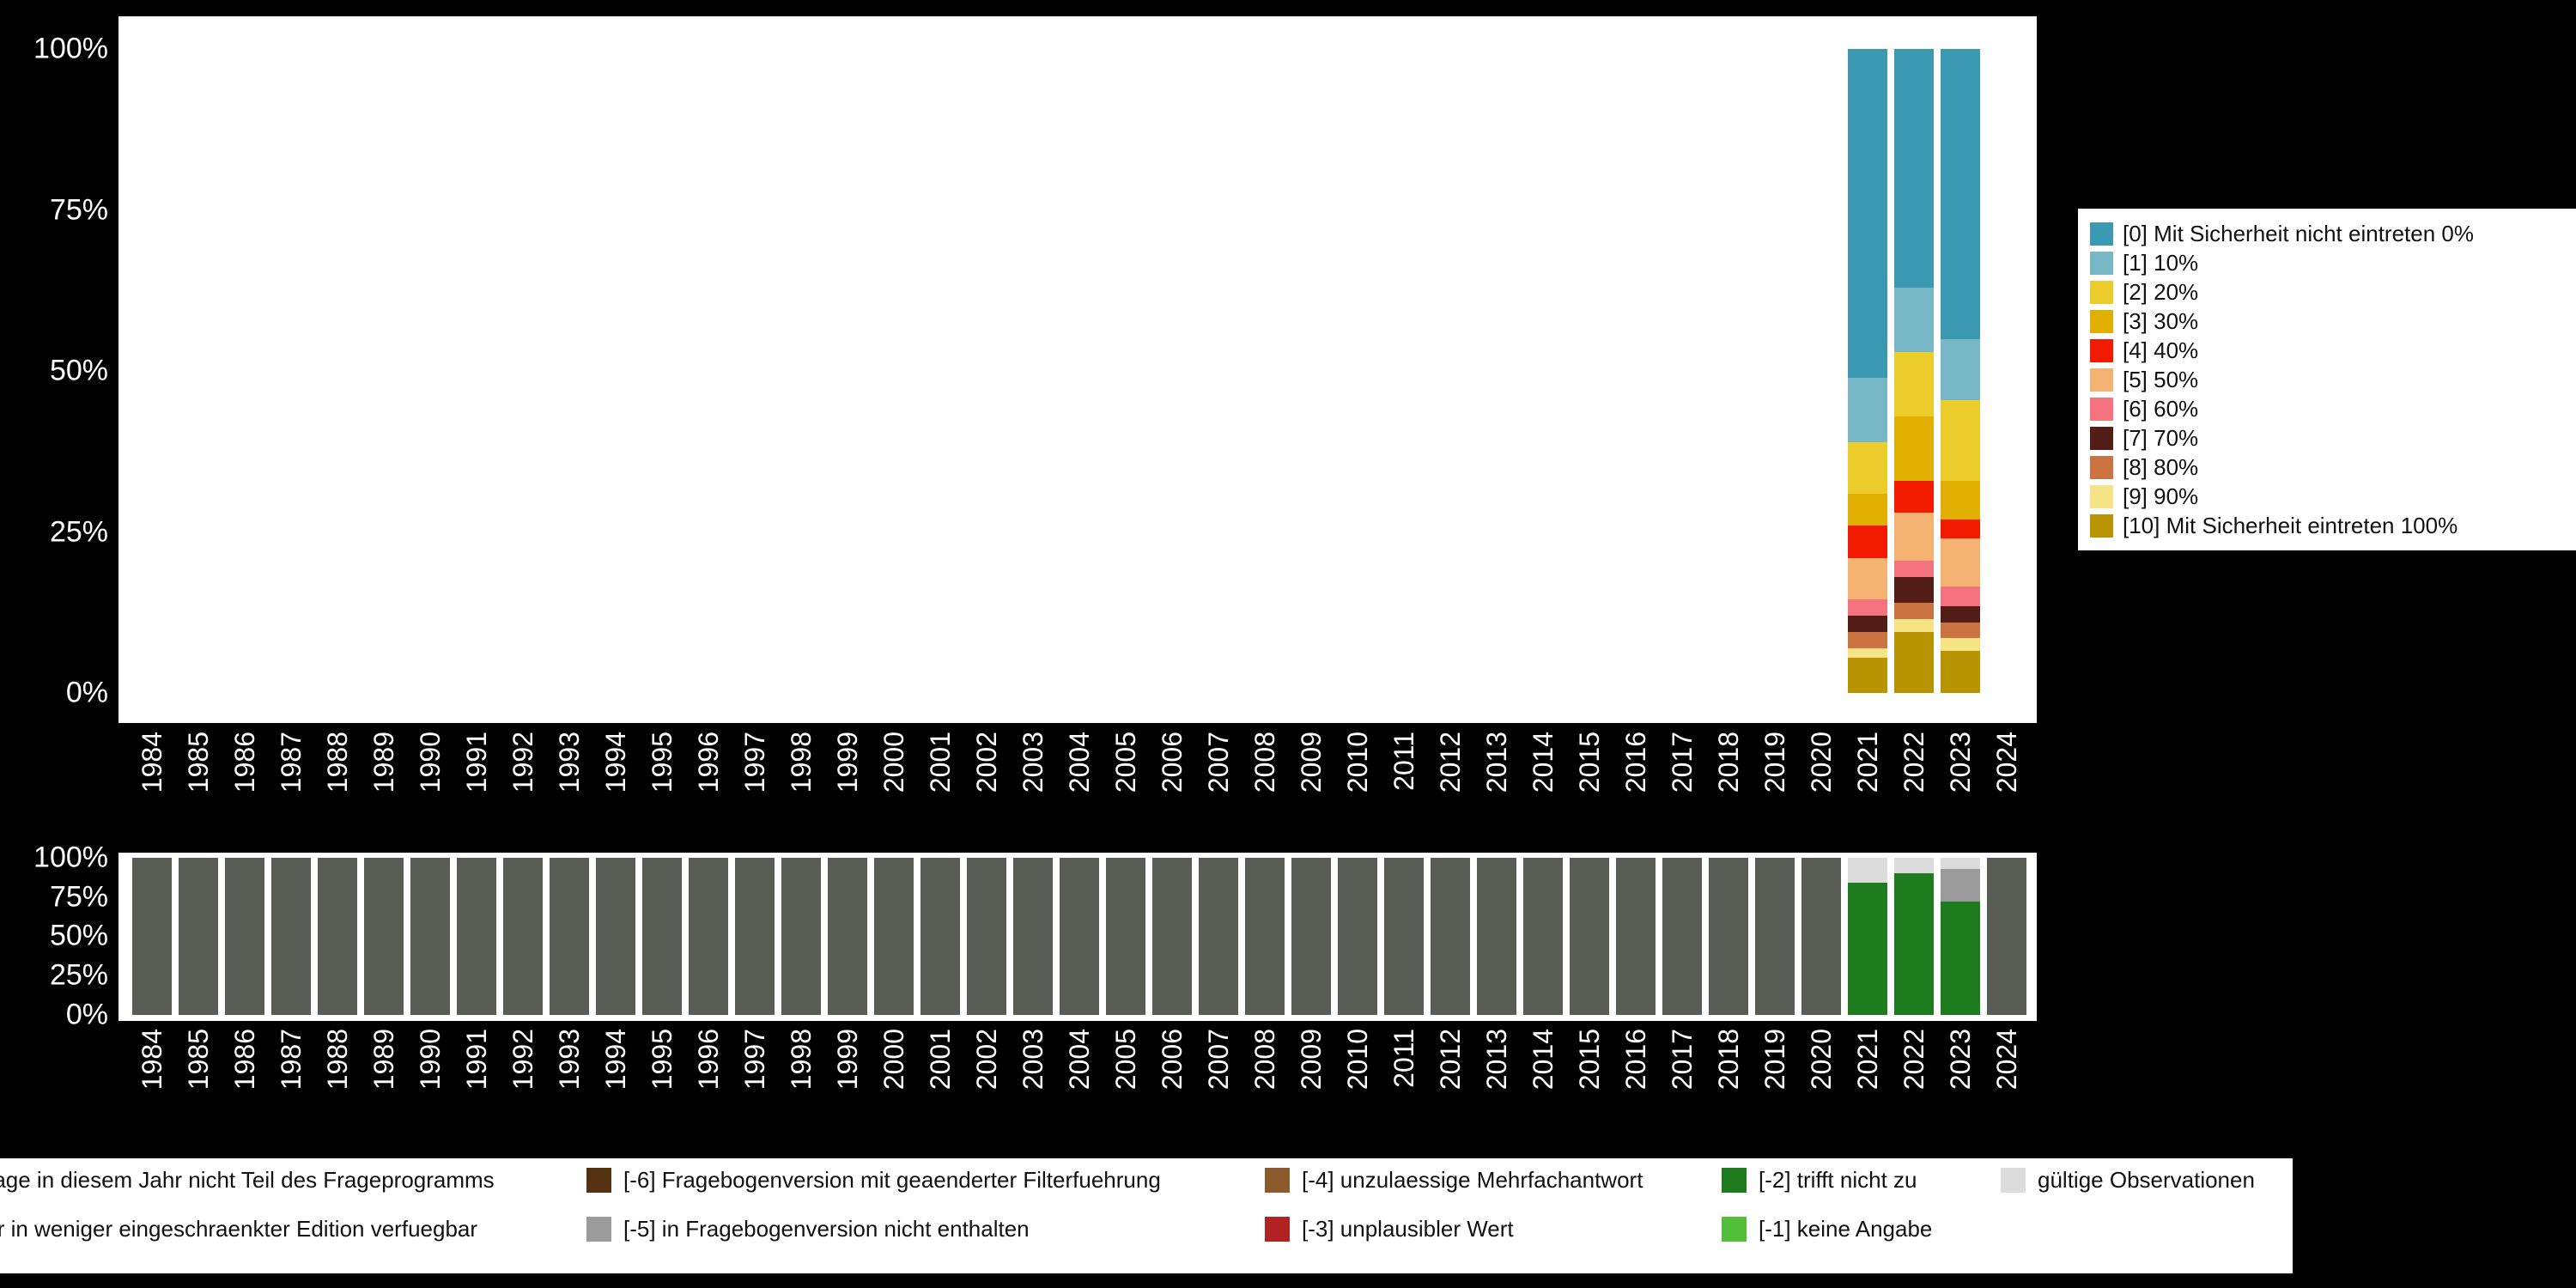  What do you see at coordinates (1914, 1082) in the screenshot?
I see `x-tick-2022: 2022` at bounding box center [1914, 1082].